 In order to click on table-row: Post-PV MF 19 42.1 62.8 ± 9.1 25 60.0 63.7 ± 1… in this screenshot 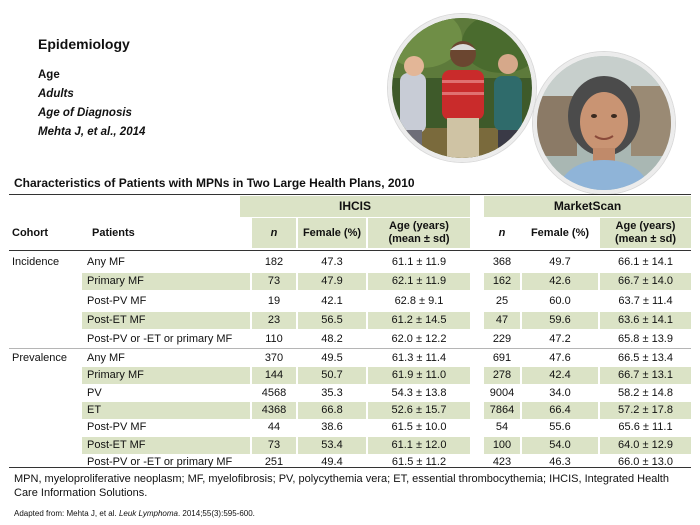, I will do `click(350, 301)`.